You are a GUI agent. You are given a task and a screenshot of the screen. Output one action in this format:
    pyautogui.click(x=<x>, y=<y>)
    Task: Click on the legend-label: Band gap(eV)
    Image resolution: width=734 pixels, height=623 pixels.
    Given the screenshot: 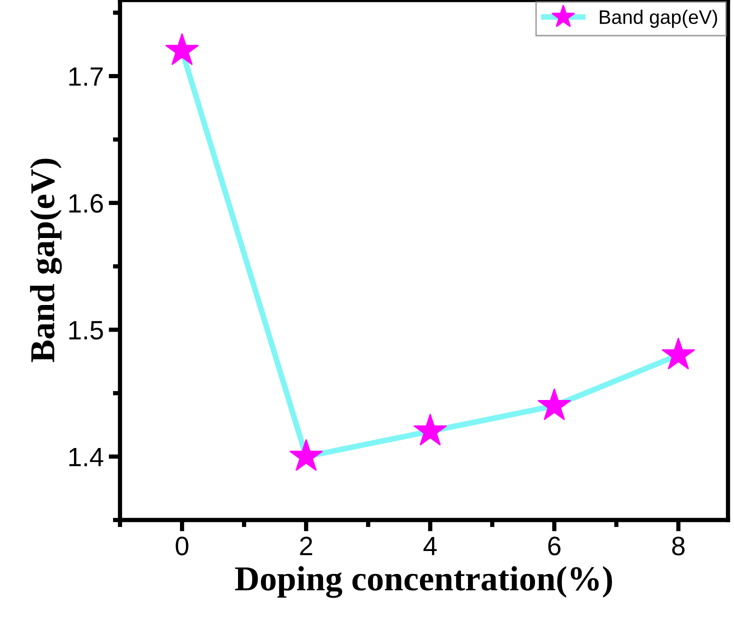 What is the action you would take?
    pyautogui.click(x=659, y=19)
    